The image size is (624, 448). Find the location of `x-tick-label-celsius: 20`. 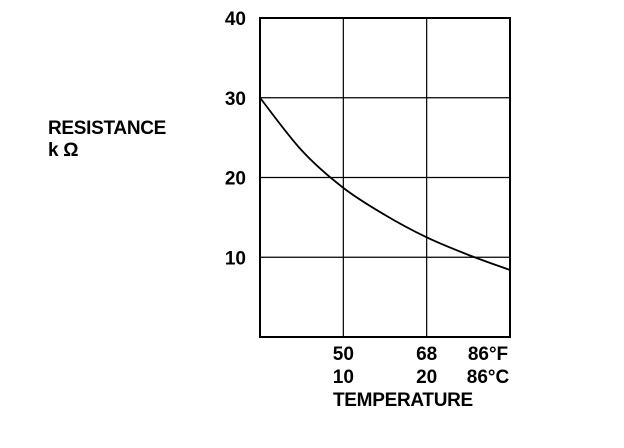

x-tick-label-celsius: 20 is located at coordinates (426, 377).